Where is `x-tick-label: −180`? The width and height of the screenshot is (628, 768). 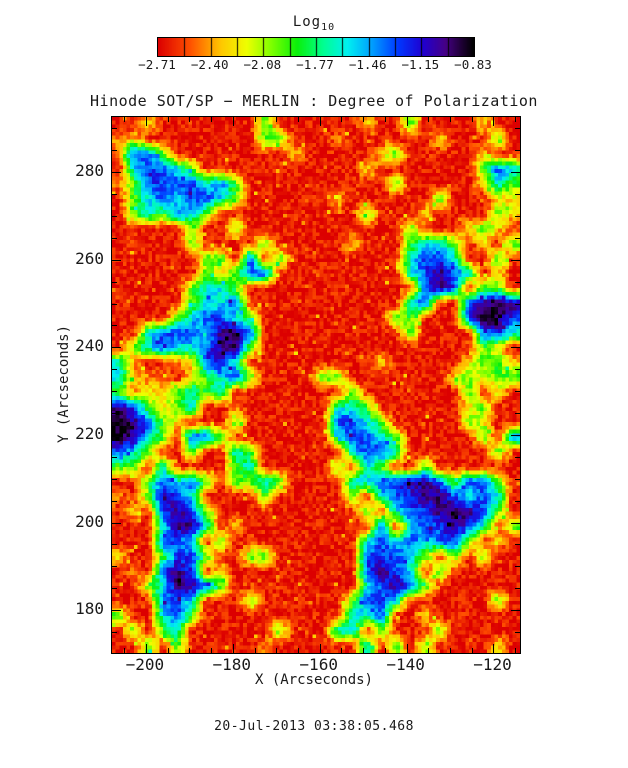 x-tick-label: −180 is located at coordinates (232, 664).